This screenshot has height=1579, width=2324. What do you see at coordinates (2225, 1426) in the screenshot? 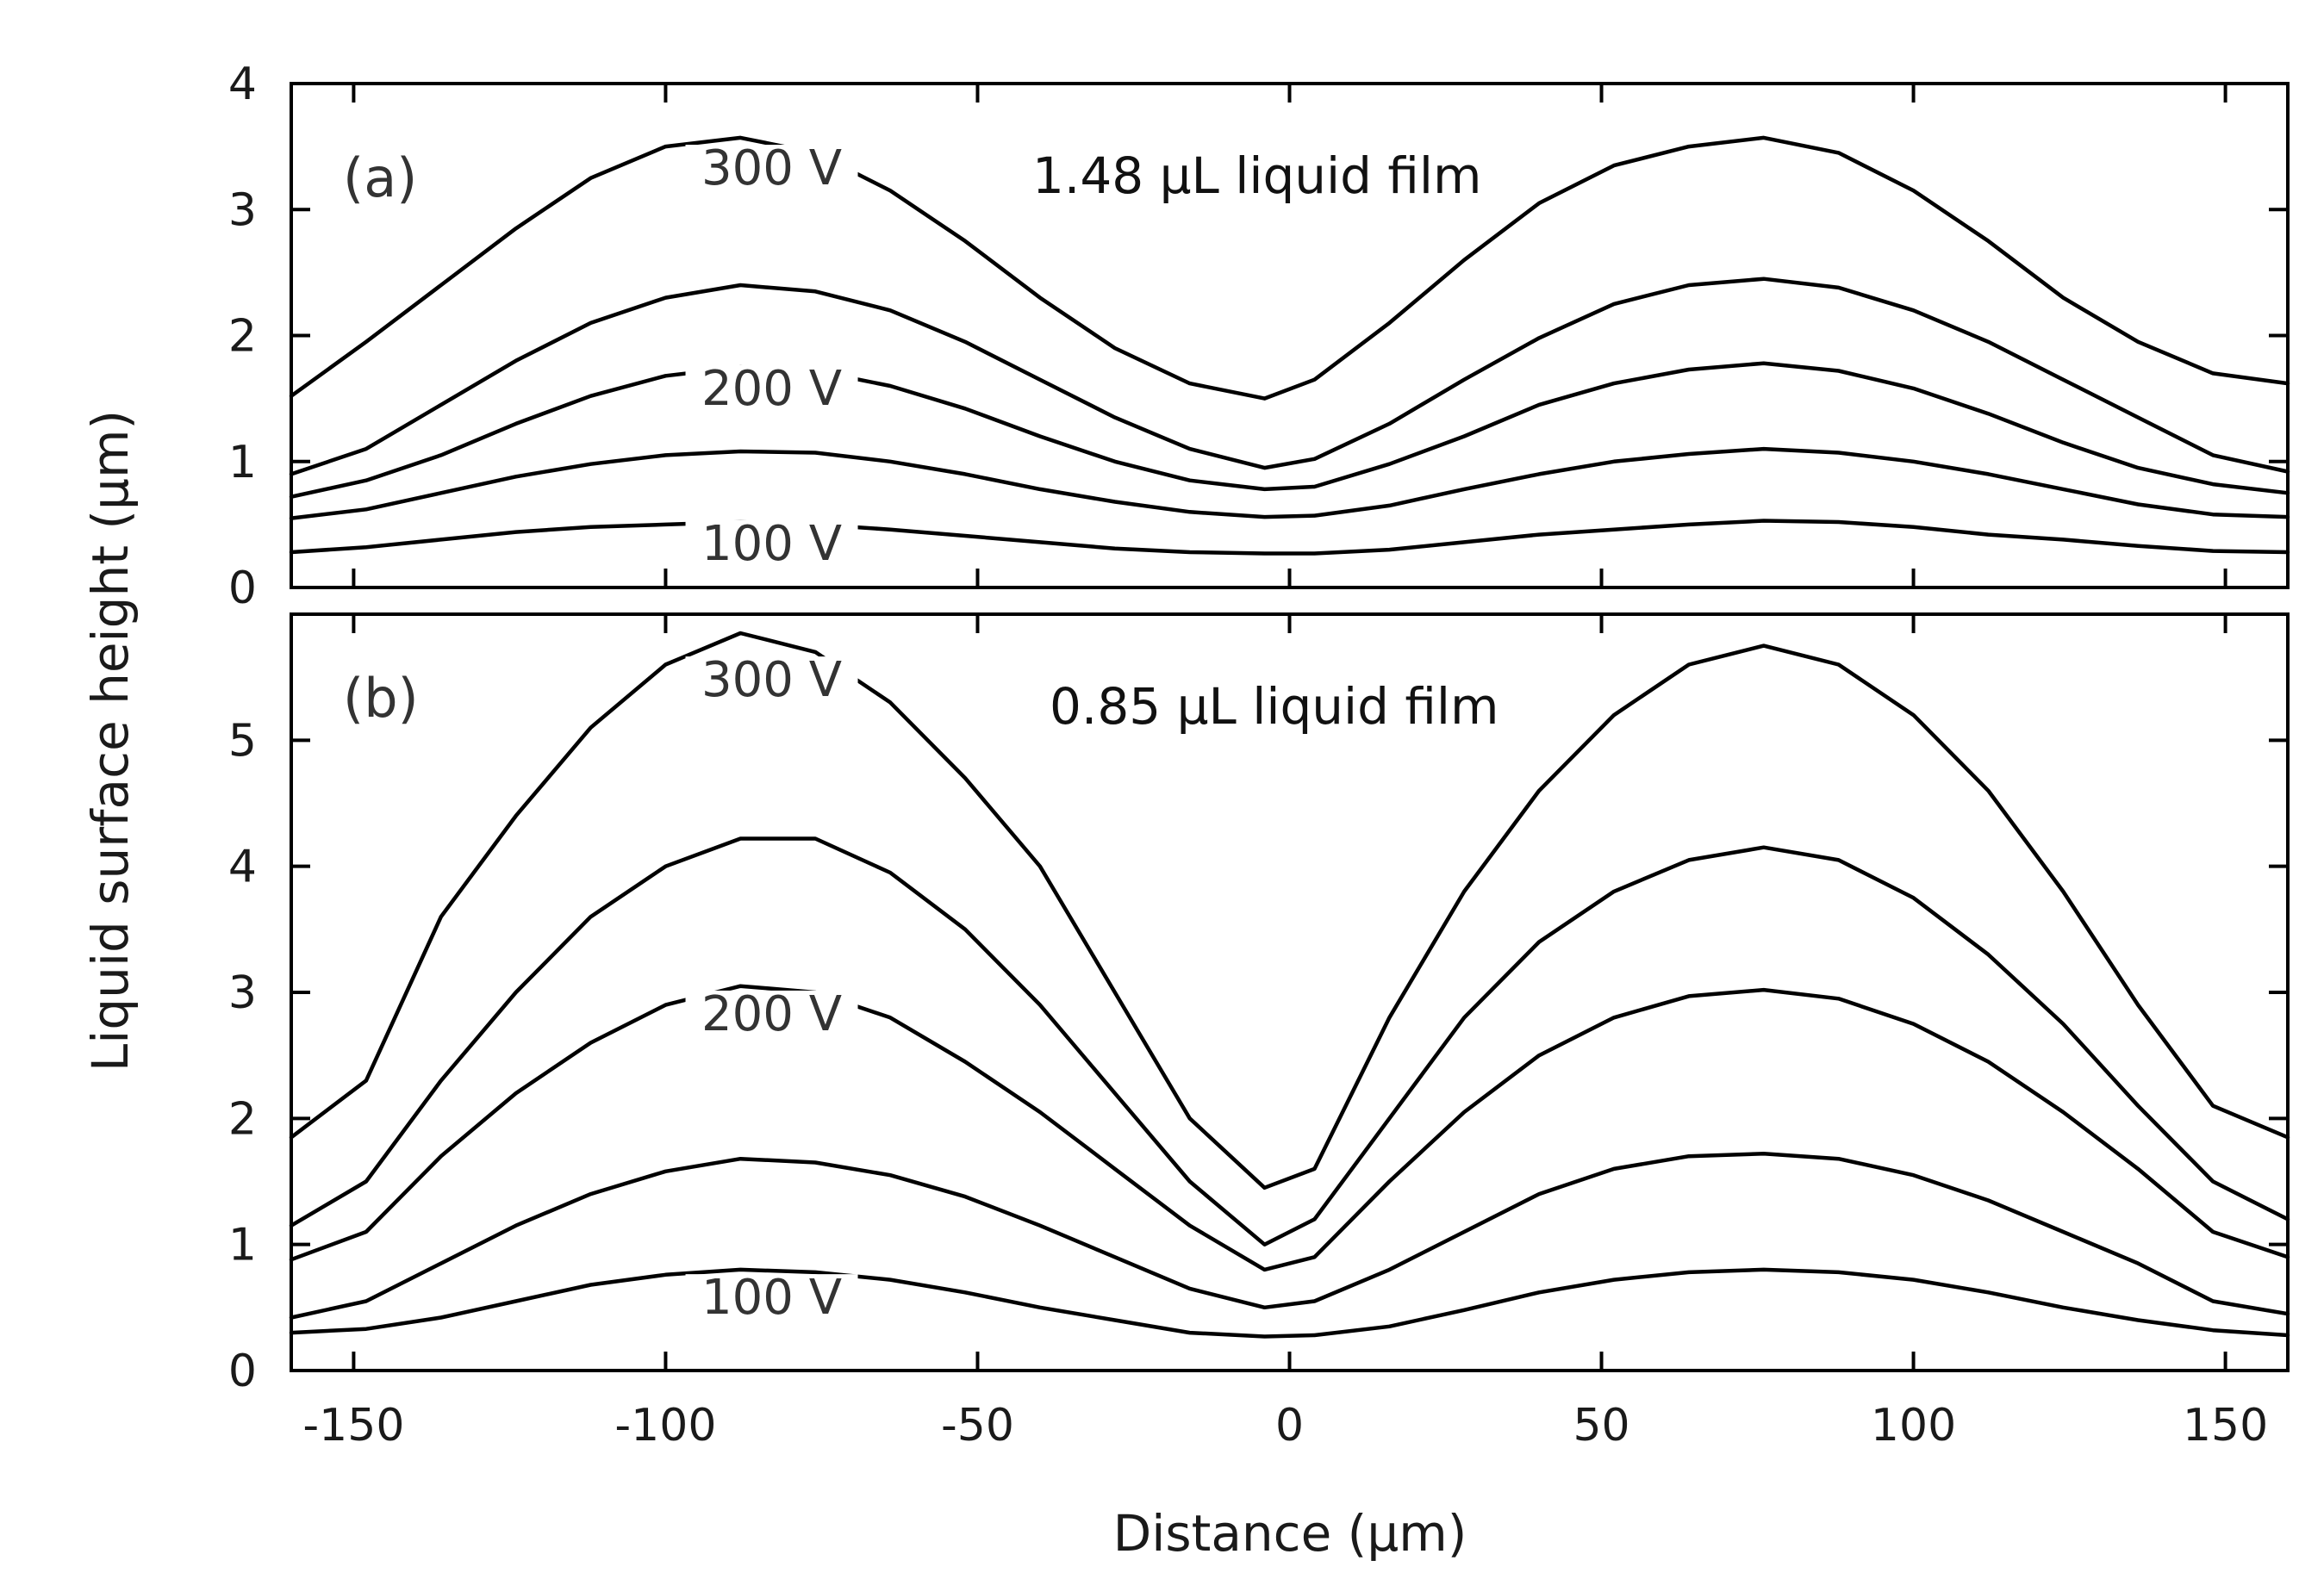
I see `x-tick-label: 150` at bounding box center [2225, 1426].